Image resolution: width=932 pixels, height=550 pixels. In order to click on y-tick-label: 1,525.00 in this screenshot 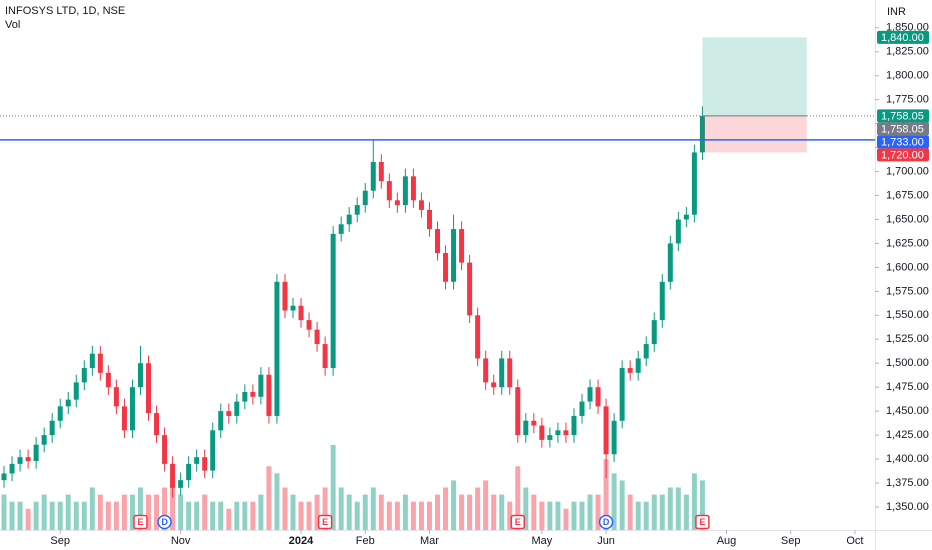, I will do `click(907, 339)`.